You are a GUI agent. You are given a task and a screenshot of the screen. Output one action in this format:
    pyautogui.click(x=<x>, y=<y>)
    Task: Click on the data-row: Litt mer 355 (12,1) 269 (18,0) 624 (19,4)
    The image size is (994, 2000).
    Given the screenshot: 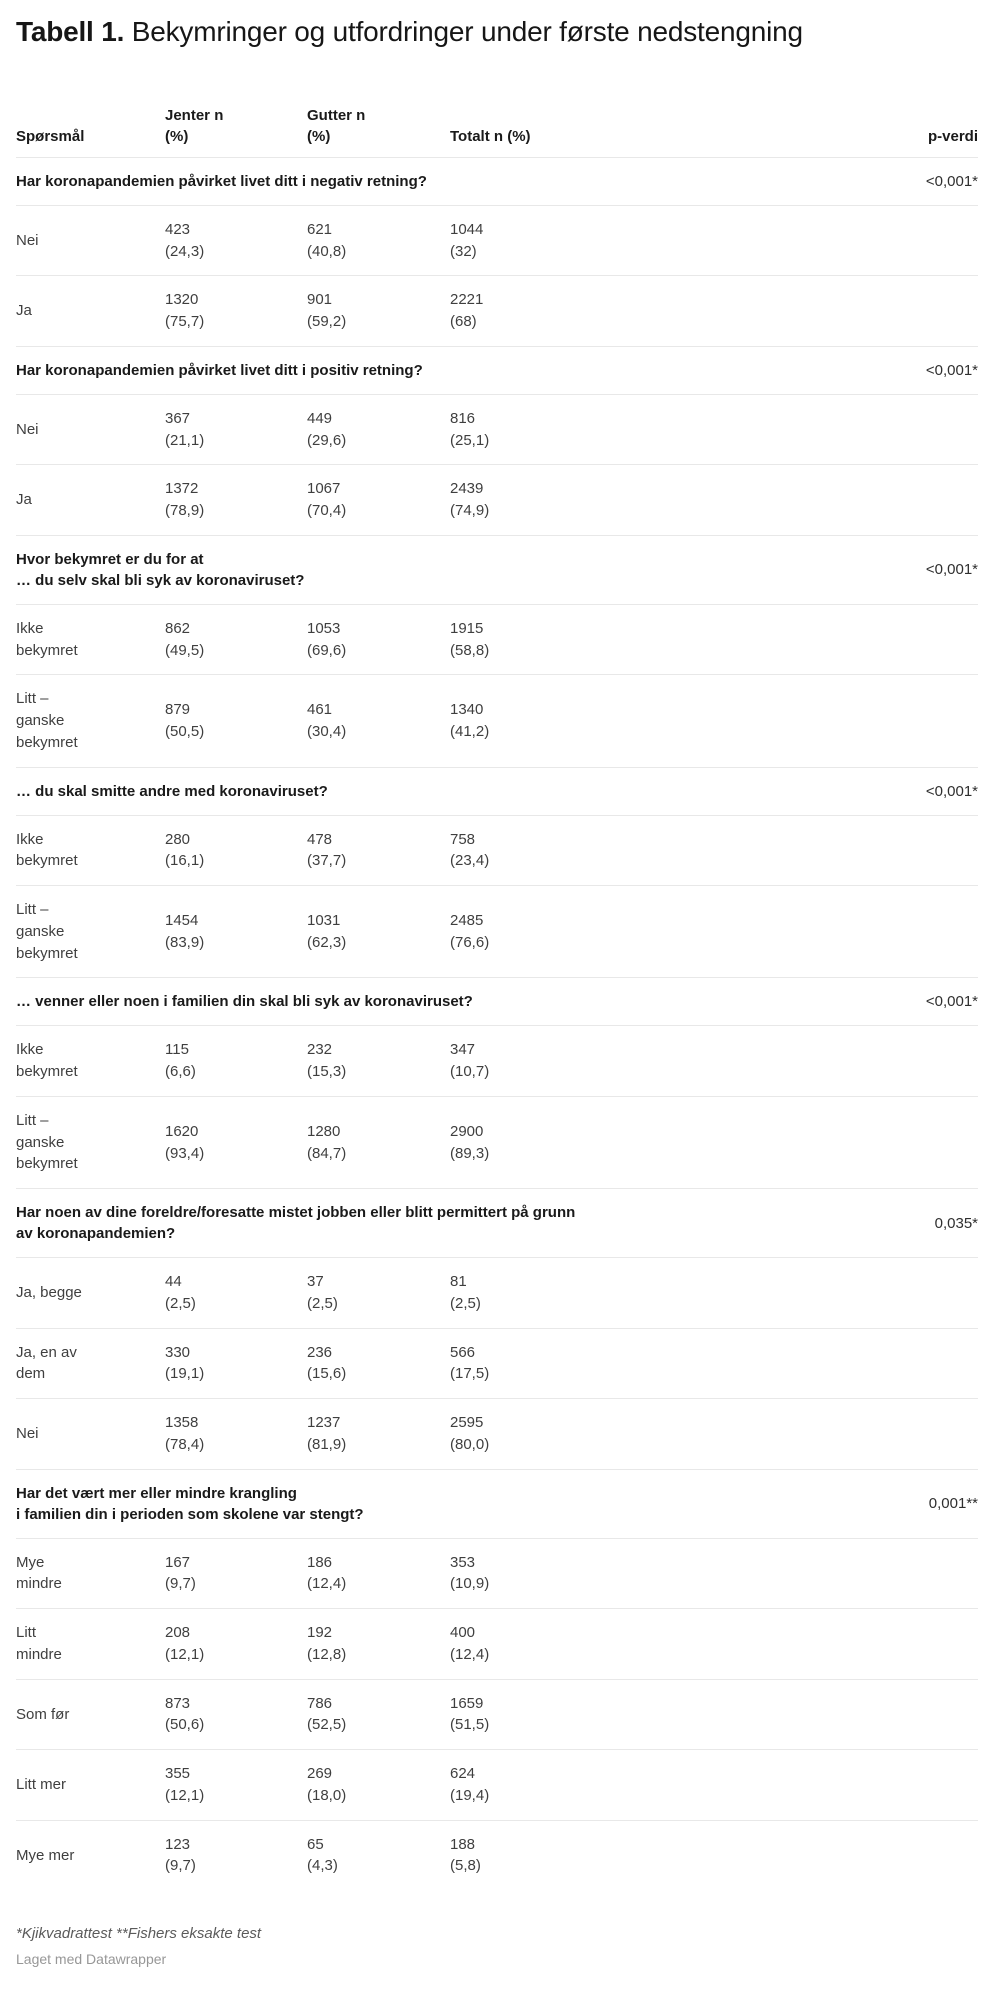 What is the action you would take?
    pyautogui.click(x=497, y=1785)
    